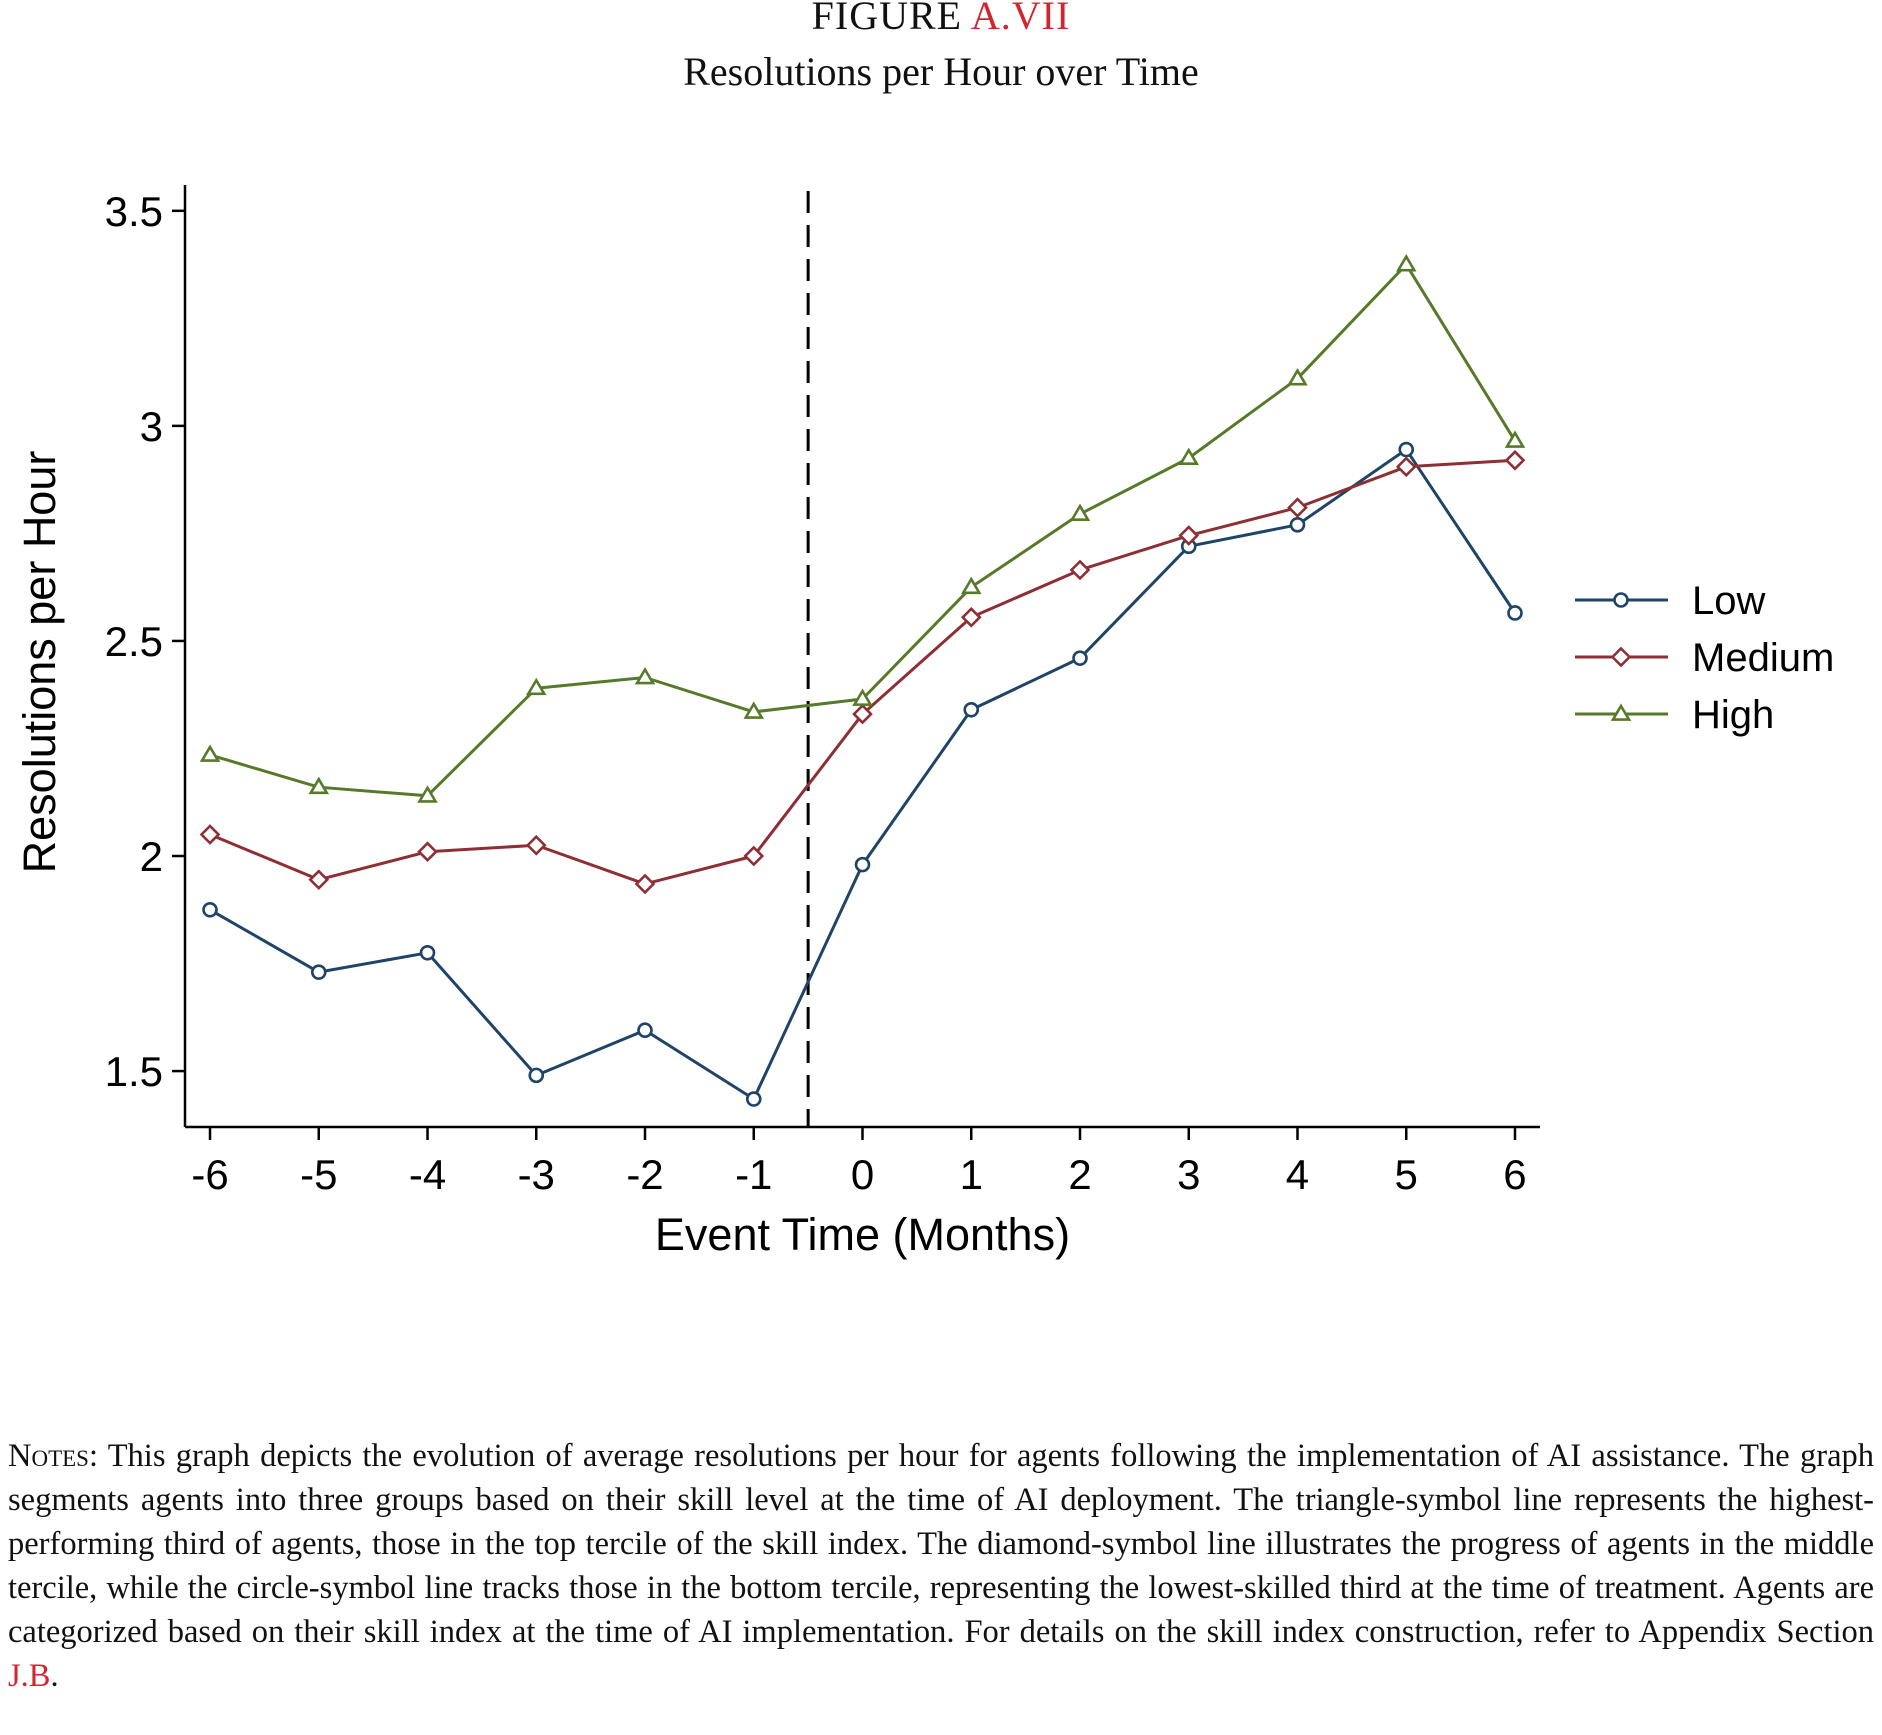 Image resolution: width=1882 pixels, height=1735 pixels. What do you see at coordinates (1406, 1174) in the screenshot?
I see `x-tick-label: 5` at bounding box center [1406, 1174].